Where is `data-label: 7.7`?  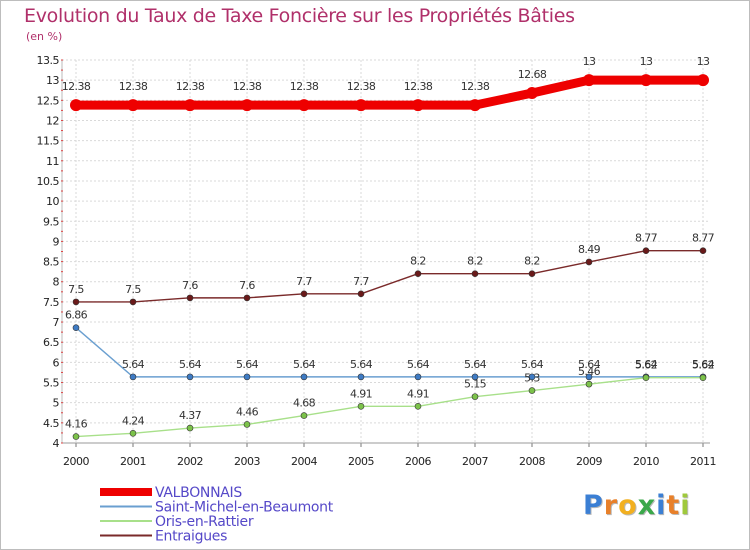 data-label: 7.7 is located at coordinates (361, 281).